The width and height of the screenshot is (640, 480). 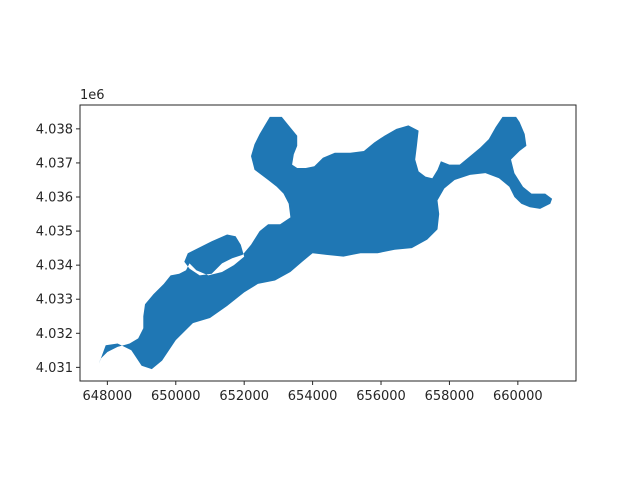 I want to click on y-tick-label: 4.032, so click(x=54, y=334).